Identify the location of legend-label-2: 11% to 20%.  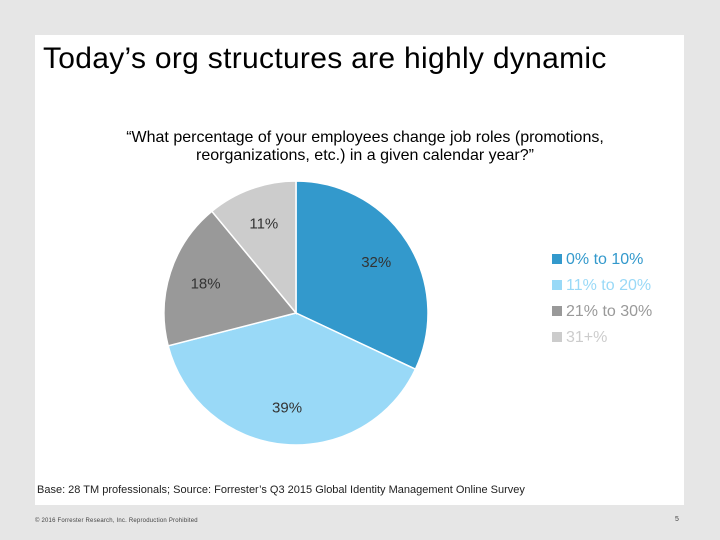
(608, 285).